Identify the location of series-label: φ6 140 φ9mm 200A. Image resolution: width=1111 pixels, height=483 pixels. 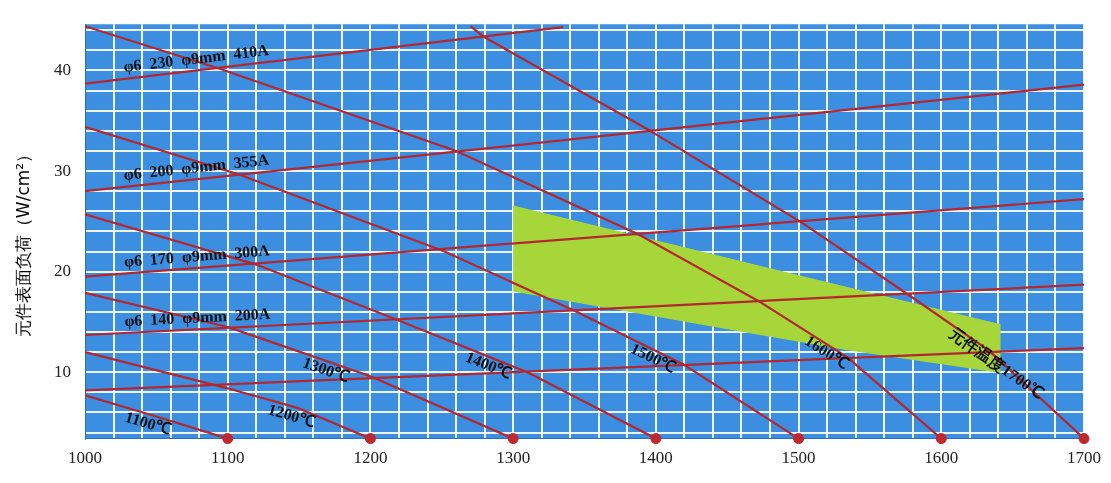
(197, 317).